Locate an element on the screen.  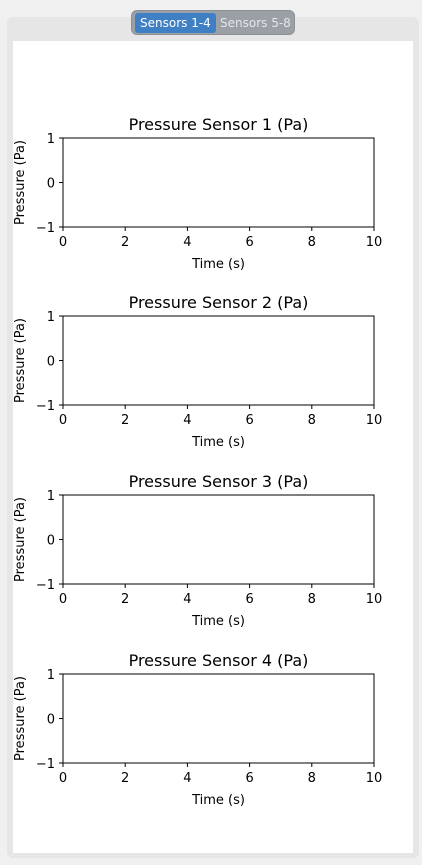
chart-4-x-tick-label: 2 is located at coordinates (125, 778).